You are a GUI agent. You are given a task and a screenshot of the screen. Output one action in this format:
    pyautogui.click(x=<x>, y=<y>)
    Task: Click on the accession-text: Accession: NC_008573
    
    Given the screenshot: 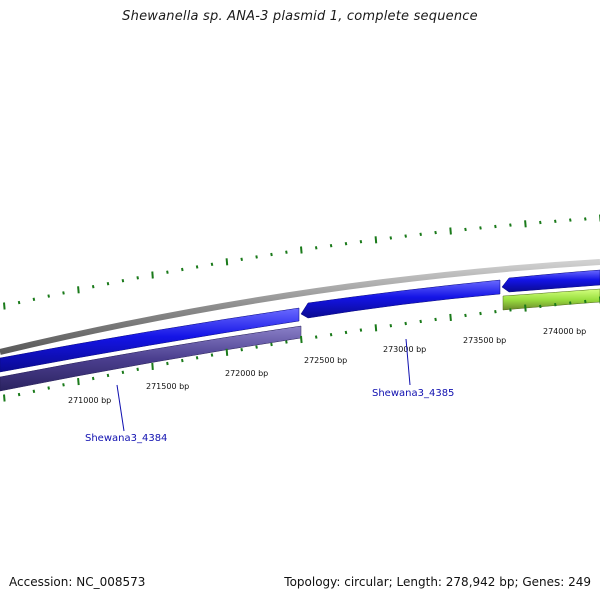 What is the action you would take?
    pyautogui.click(x=77, y=582)
    